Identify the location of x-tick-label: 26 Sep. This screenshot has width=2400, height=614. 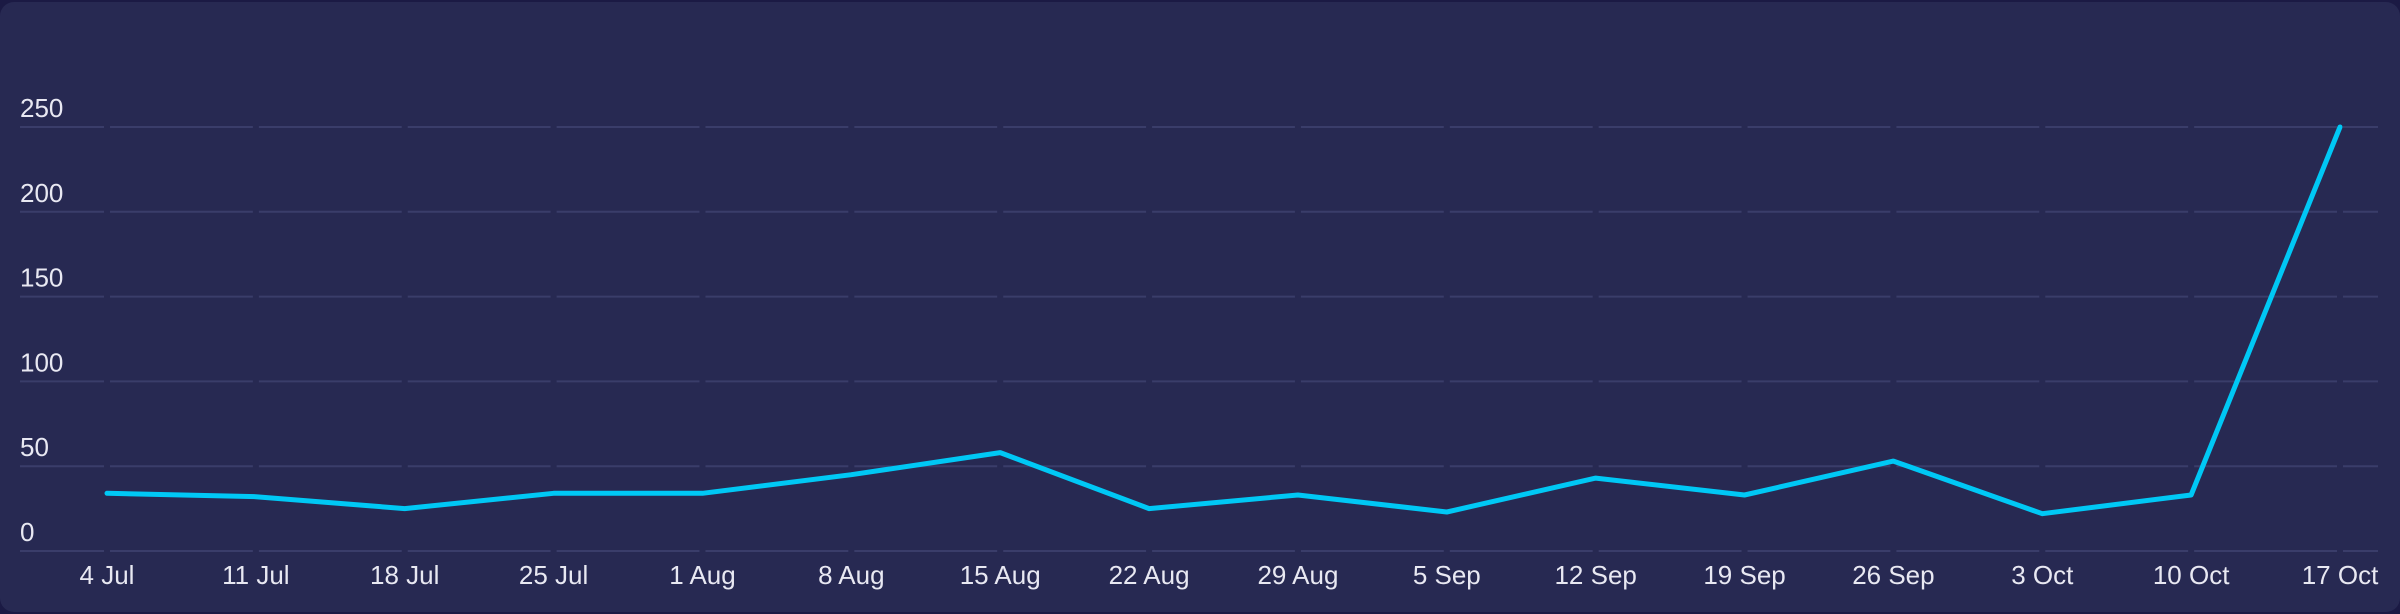
(1893, 575).